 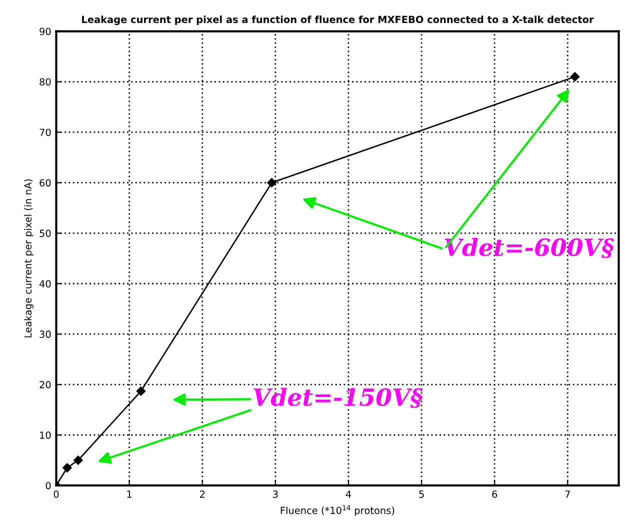 I want to click on y-tick-label: 30, so click(x=45, y=334).